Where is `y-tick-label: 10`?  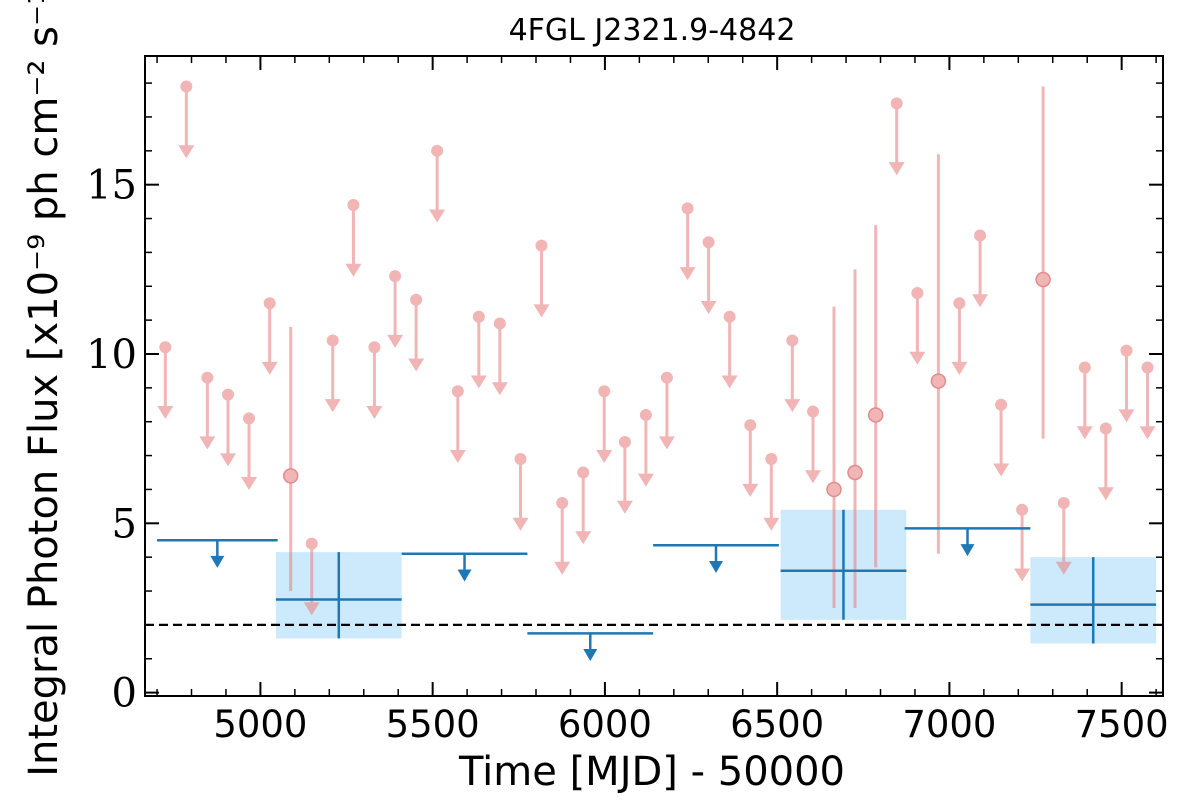
y-tick-label: 10 is located at coordinates (111, 355).